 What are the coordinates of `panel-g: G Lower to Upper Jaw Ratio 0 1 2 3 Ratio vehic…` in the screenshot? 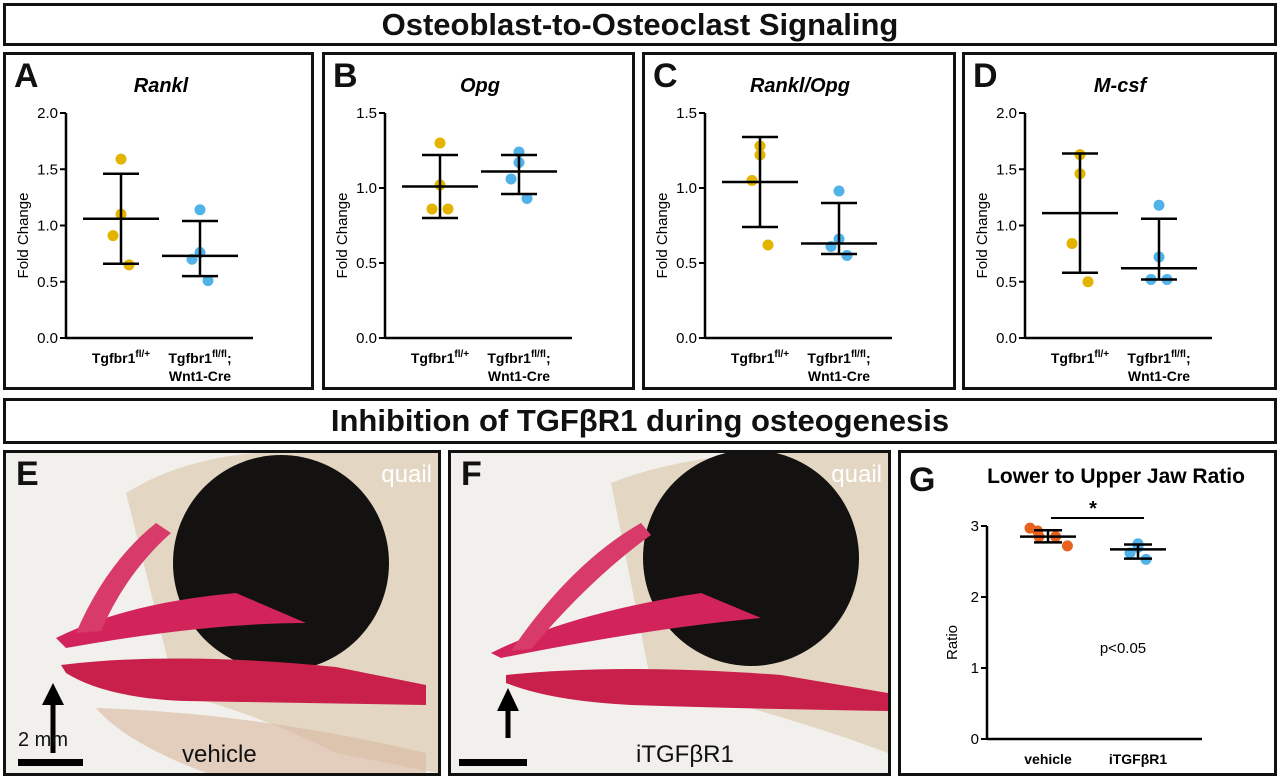 It's located at (1087, 613).